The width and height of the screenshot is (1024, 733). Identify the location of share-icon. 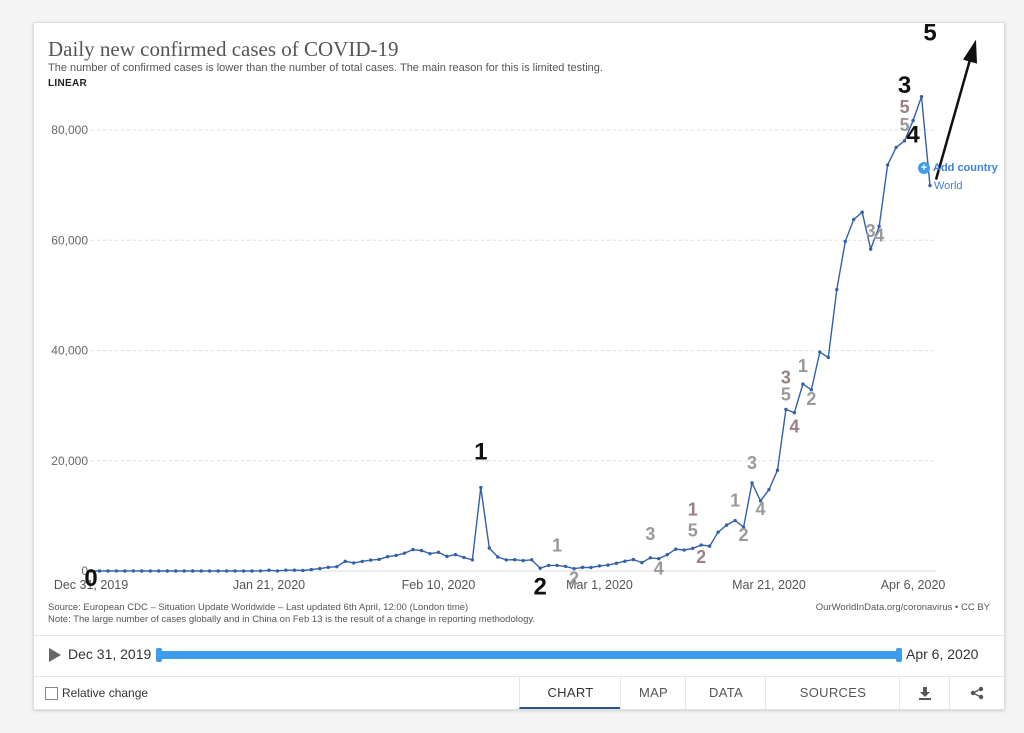
(977, 692).